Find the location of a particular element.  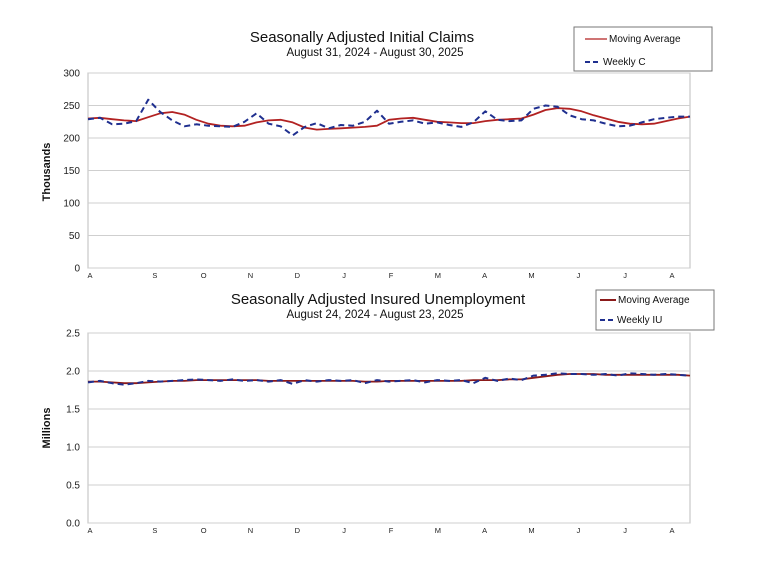

chart1-subtitle: August 31, 2024 - August 30, 2025 is located at coordinates (374, 53).